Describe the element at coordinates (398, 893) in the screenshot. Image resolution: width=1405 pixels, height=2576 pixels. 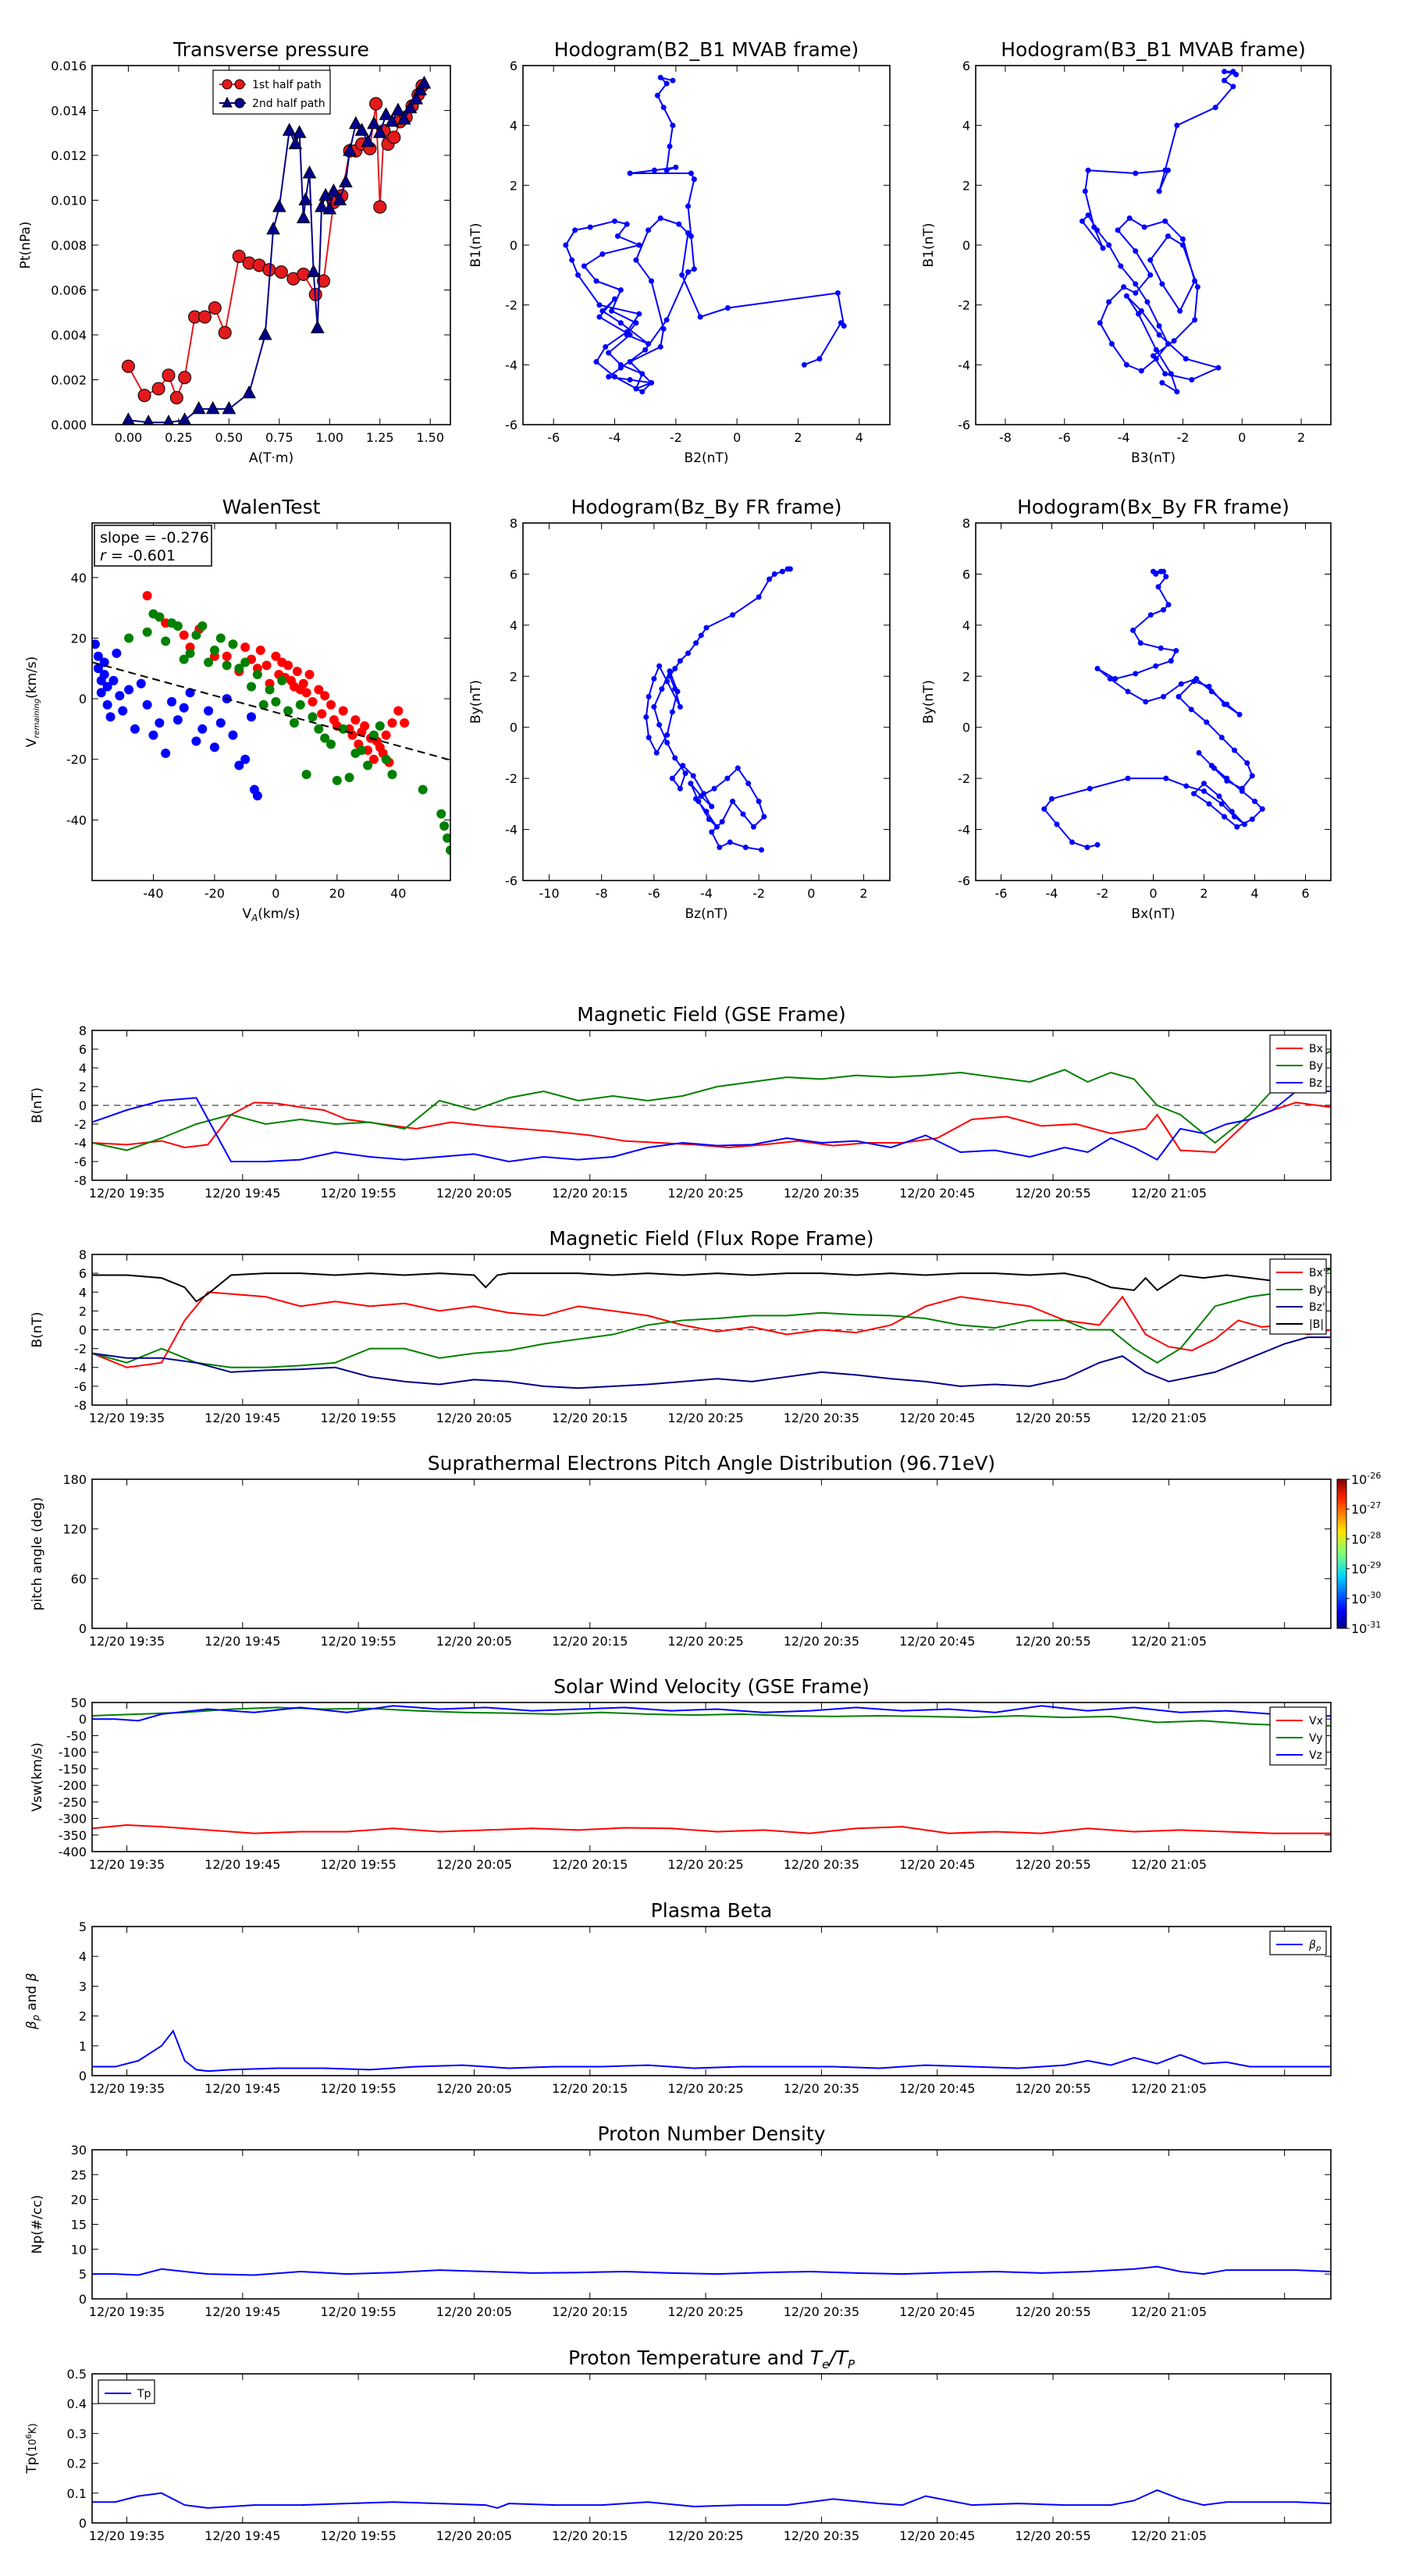
I see `x-tick-label: 40` at that location.